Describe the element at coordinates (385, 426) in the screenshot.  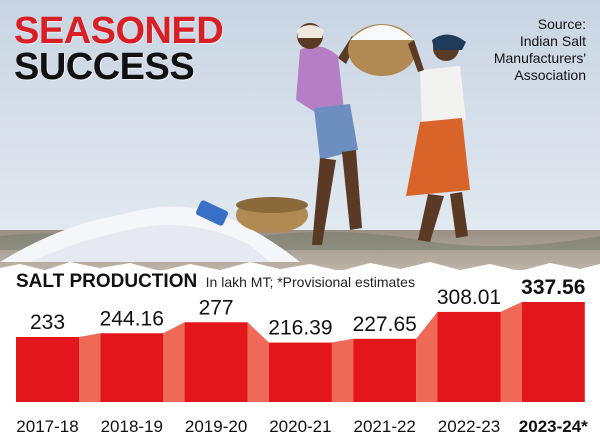
I see `x-tick-label: 2021-22` at that location.